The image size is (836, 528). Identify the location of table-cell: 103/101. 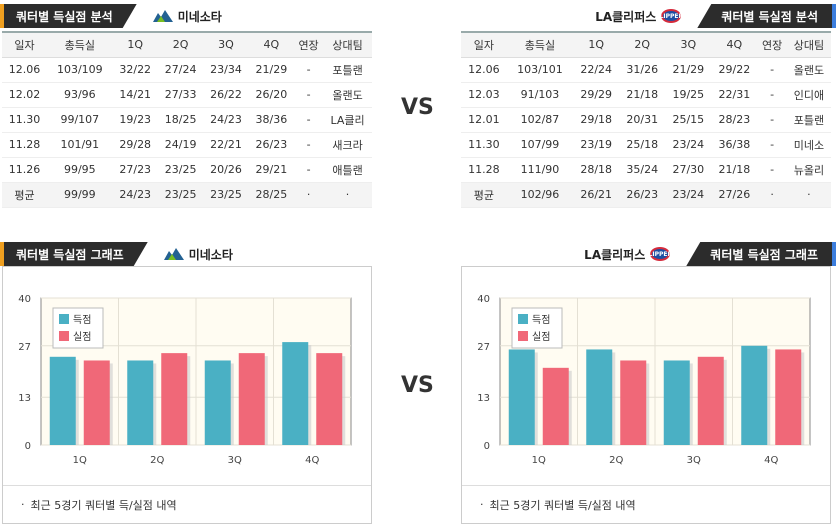
(540, 70).